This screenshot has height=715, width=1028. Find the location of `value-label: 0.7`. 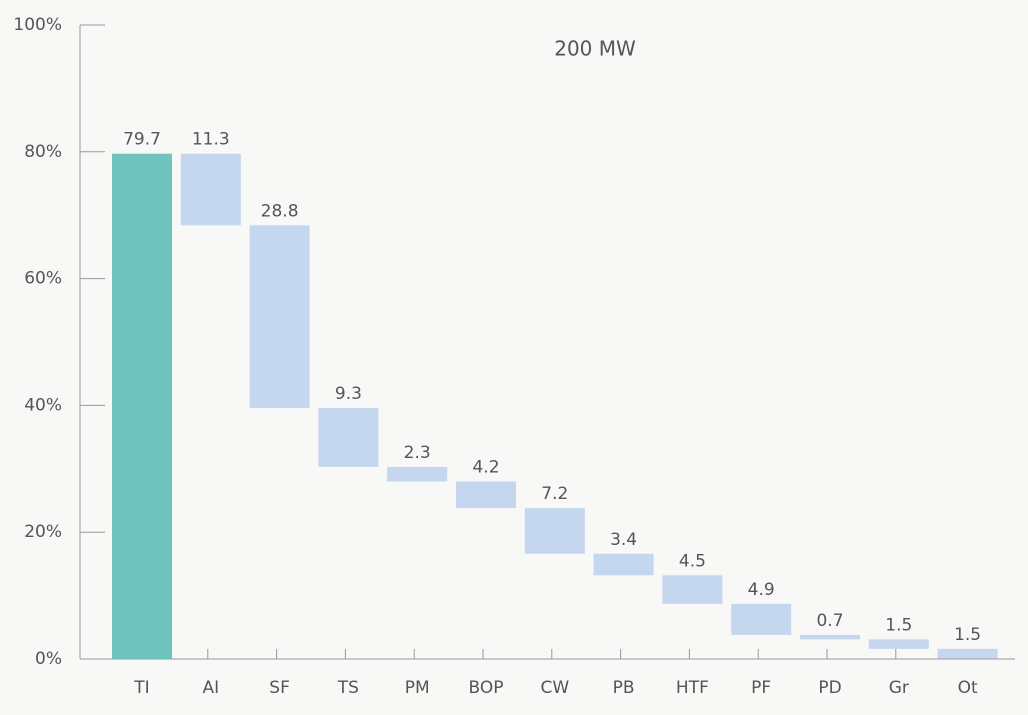

value-label: 0.7 is located at coordinates (829, 621).